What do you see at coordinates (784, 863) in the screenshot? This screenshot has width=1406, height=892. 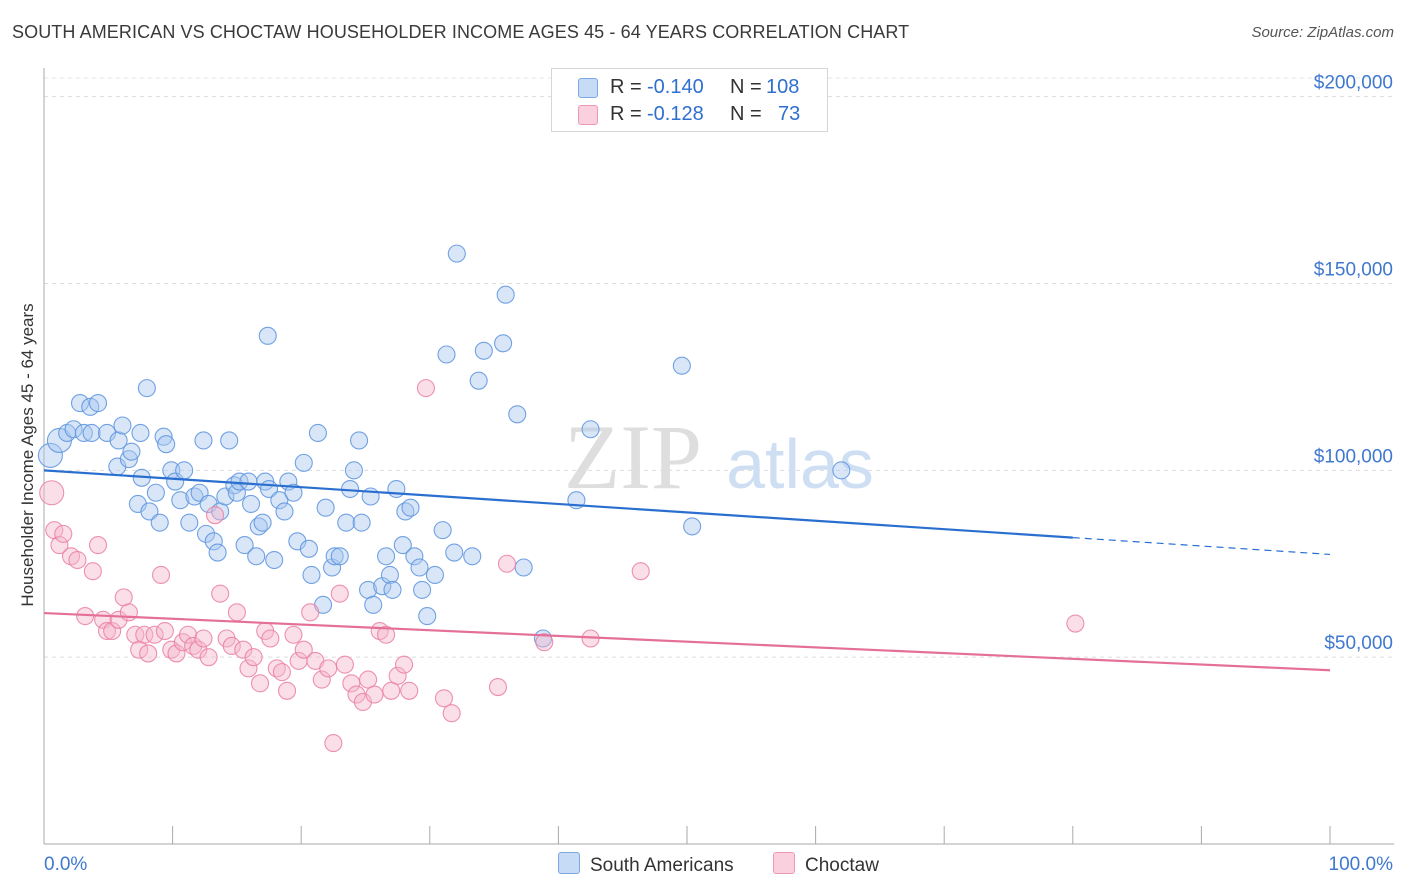 I see `bottom-legend-swatch-choctaw` at bounding box center [784, 863].